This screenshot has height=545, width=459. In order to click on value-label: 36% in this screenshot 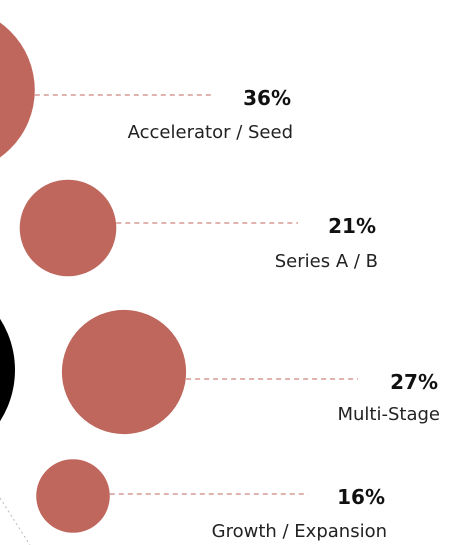, I will do `click(267, 98)`.